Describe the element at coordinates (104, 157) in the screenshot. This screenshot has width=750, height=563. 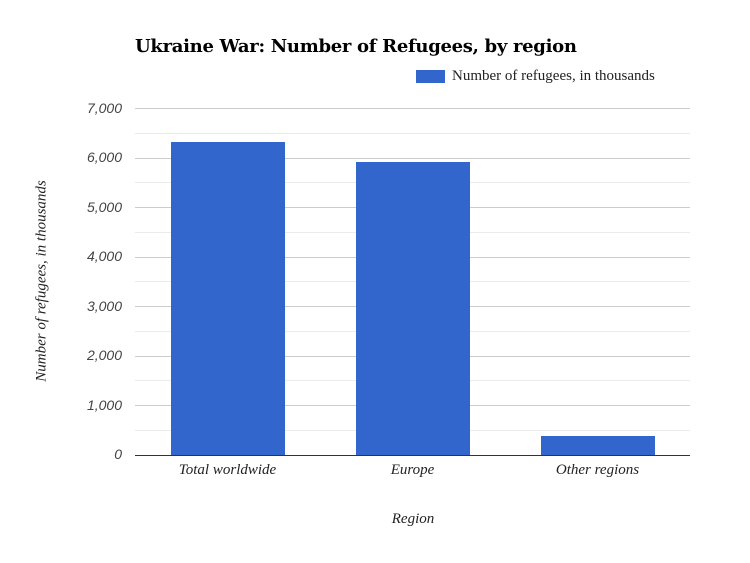
I see `y-tick-label: 6,000` at that location.